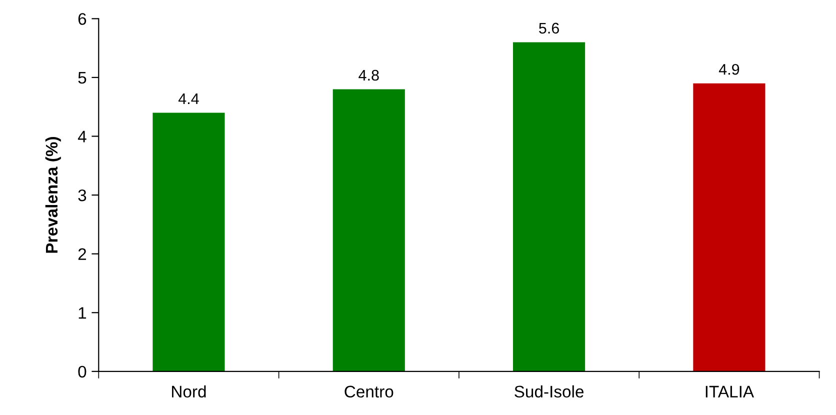 This screenshot has width=836, height=415. What do you see at coordinates (82, 195) in the screenshot?
I see `y-tick-label: 3` at bounding box center [82, 195].